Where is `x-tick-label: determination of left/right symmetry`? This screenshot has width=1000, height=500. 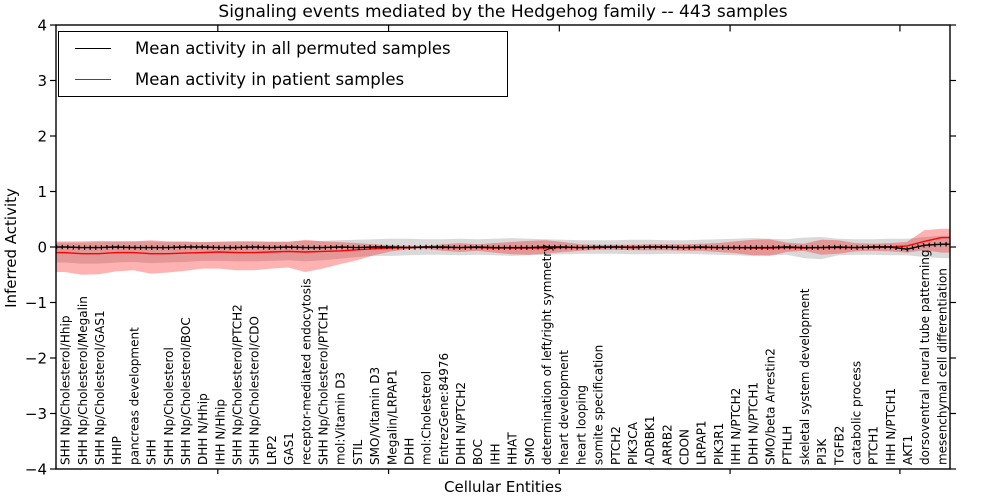 x-tick-label: determination of left/right symmetry is located at coordinates (547, 355).